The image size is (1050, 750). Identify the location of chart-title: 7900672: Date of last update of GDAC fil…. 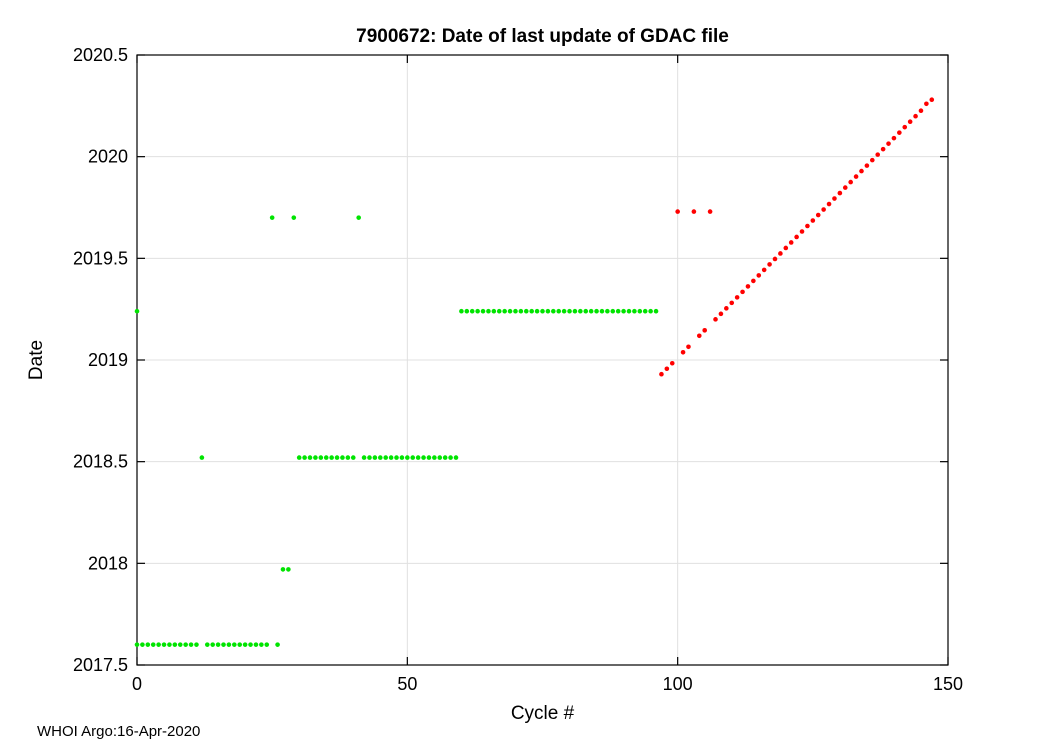
(542, 36).